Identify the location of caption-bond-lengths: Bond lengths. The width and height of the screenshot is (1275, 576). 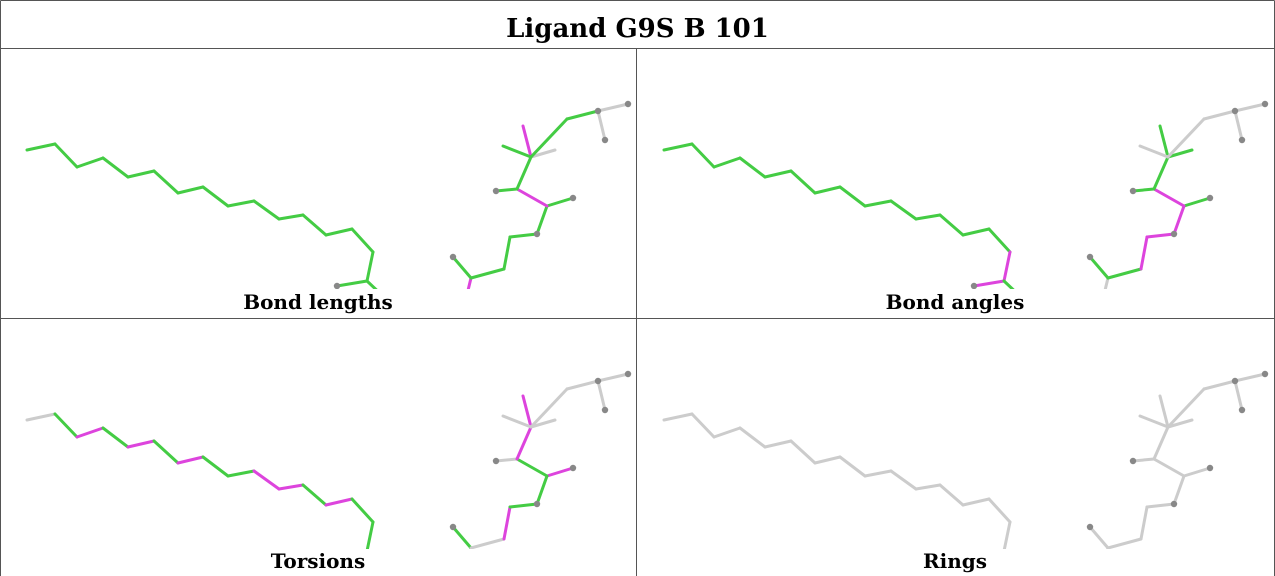
(318, 302).